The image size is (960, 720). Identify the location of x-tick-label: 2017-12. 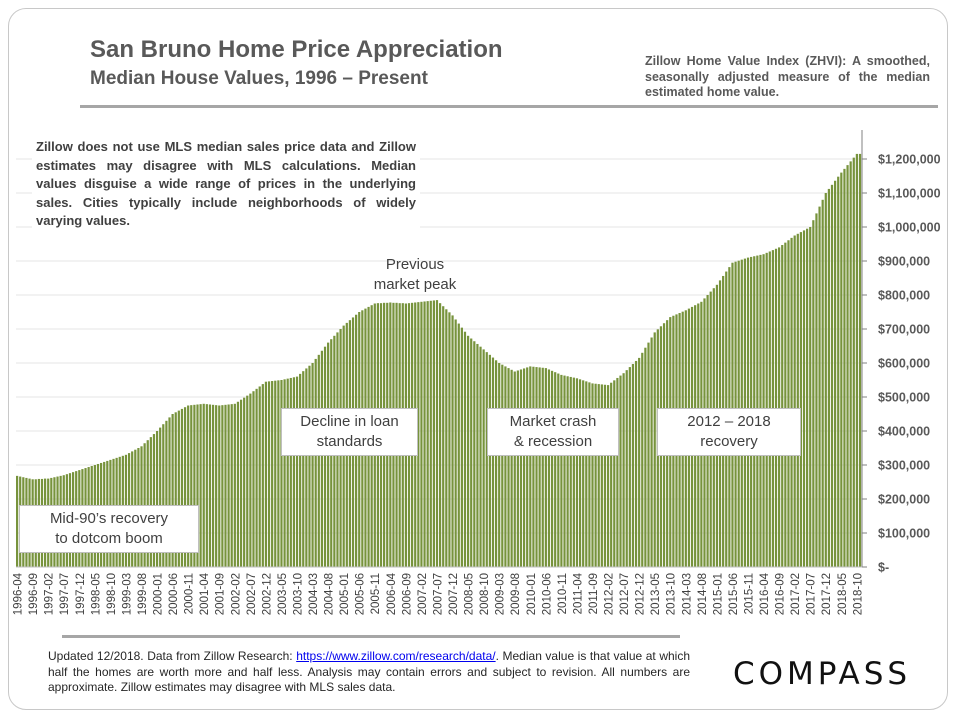
(827, 594).